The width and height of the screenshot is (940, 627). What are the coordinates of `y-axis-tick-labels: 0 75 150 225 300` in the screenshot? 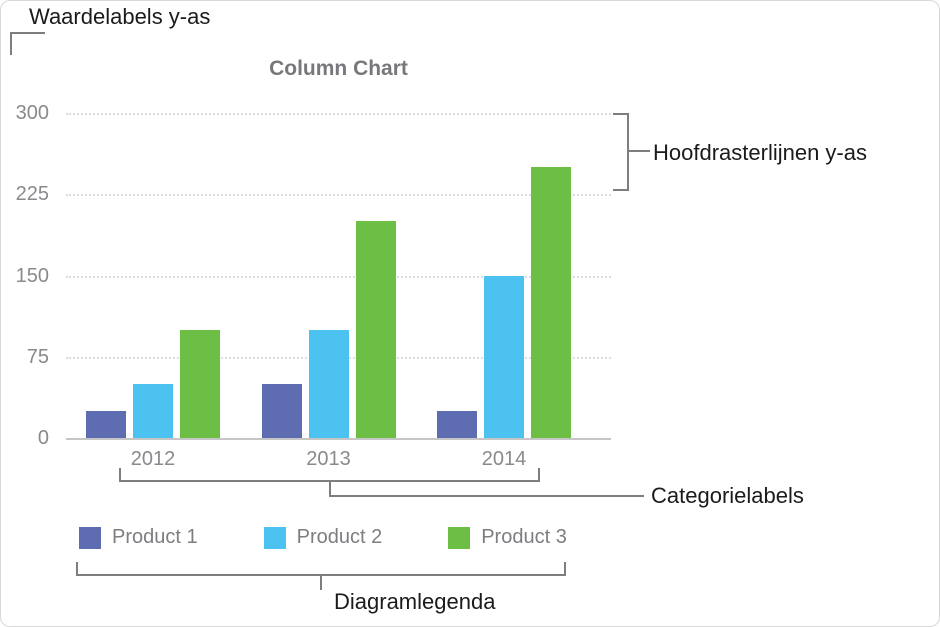 It's located at (25, 275).